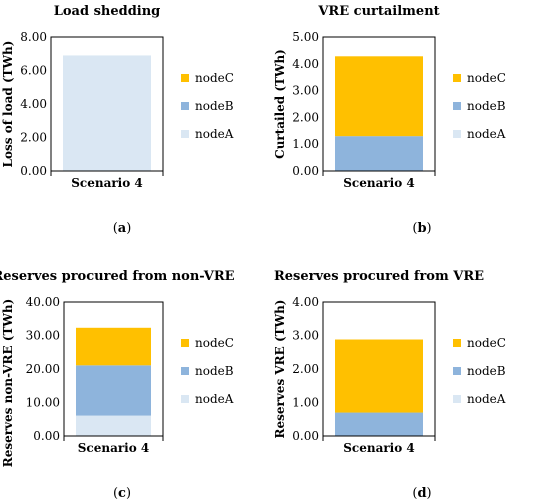 Image resolution: width=550 pixels, height=504 pixels. What do you see at coordinates (43, 336) in the screenshot?
I see `y-tick-label: 30.00` at bounding box center [43, 336].